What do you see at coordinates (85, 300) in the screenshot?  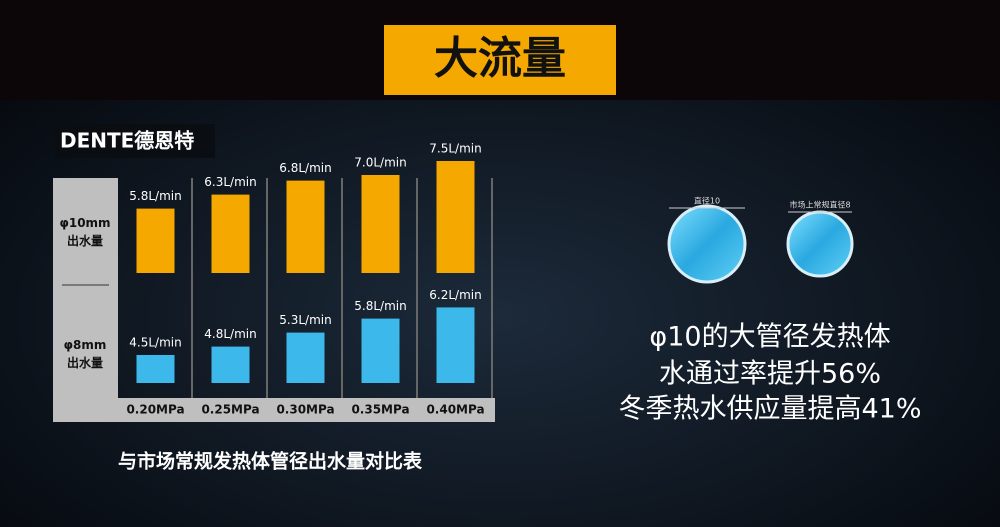 I see `row-header-panel` at bounding box center [85, 300].